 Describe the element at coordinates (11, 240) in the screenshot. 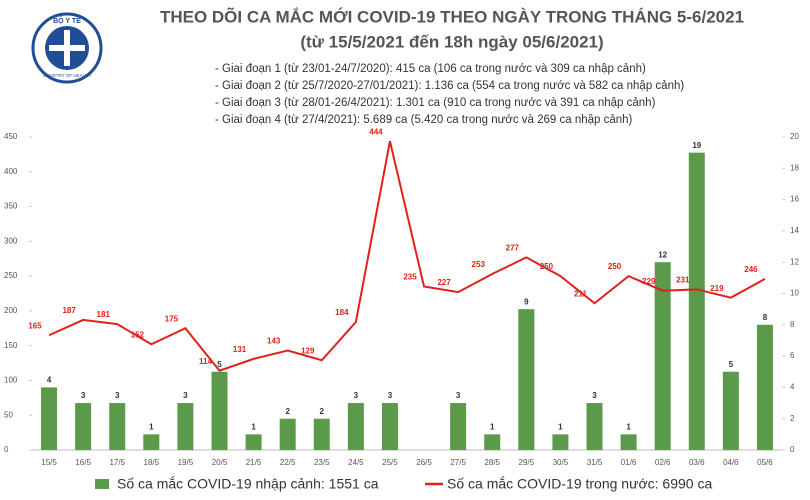

I see `y-tick-label: 300` at that location.